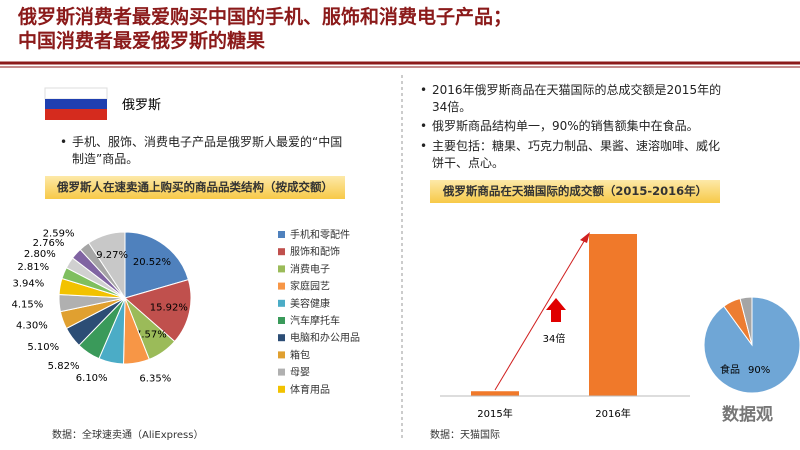 This screenshot has height=450, width=800. Describe the element at coordinates (265, 17) in the screenshot. I see `title-line: 俄罗斯消费者最爱购买中国的手机、服饰和消费电子产品；` at that location.